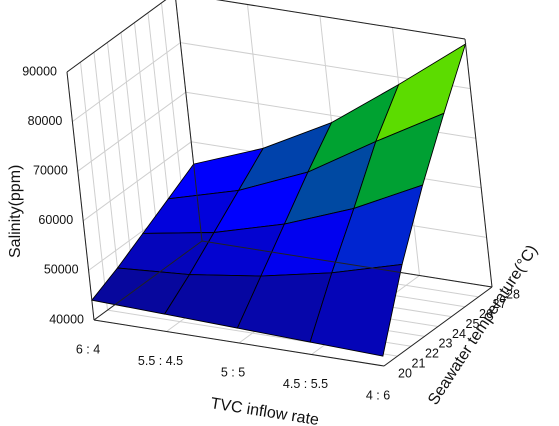  I want to click on y-tick-label: 23, so click(446, 344).